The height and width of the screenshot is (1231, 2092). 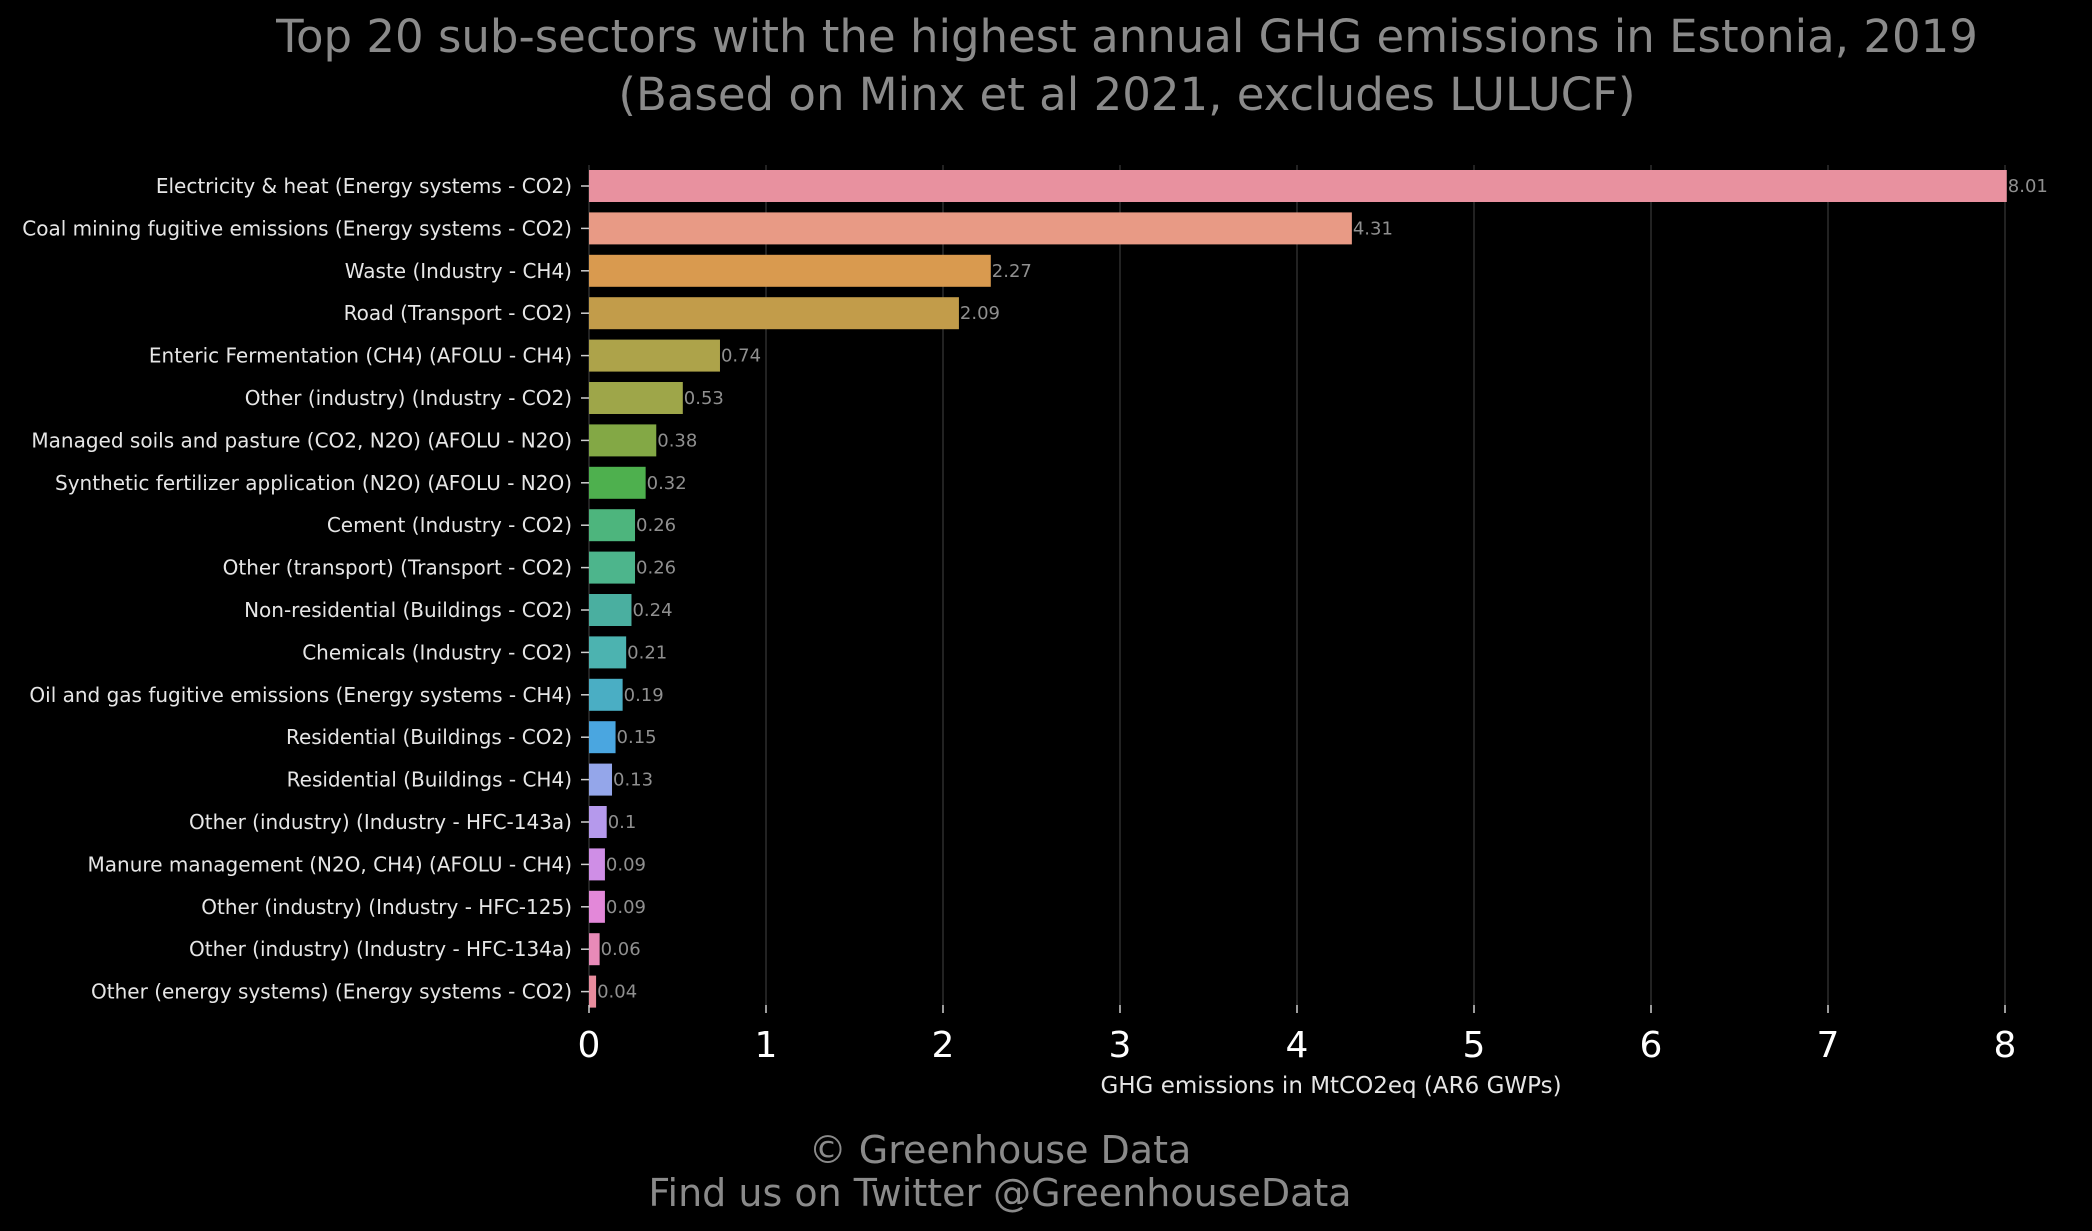 What do you see at coordinates (644, 695) in the screenshot?
I see `value-label: 0.19` at bounding box center [644, 695].